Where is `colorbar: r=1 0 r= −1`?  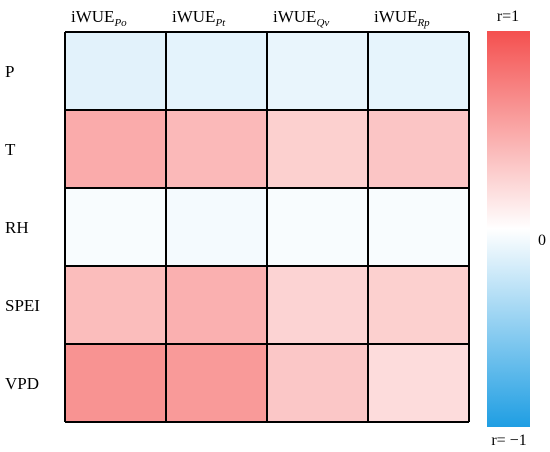 colorbar: r=1 0 r= −1 is located at coordinates (516, 228).